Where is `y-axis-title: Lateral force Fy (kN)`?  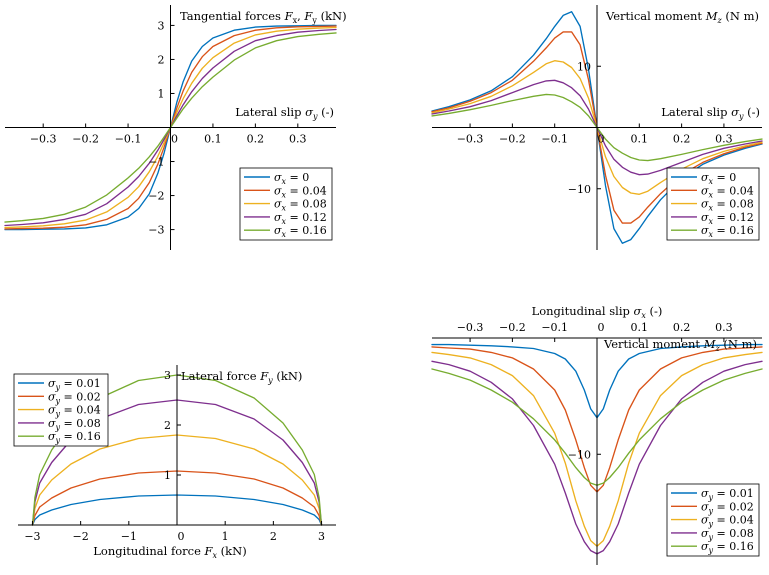 y-axis-title: Lateral force Fy (kN) is located at coordinates (241, 377).